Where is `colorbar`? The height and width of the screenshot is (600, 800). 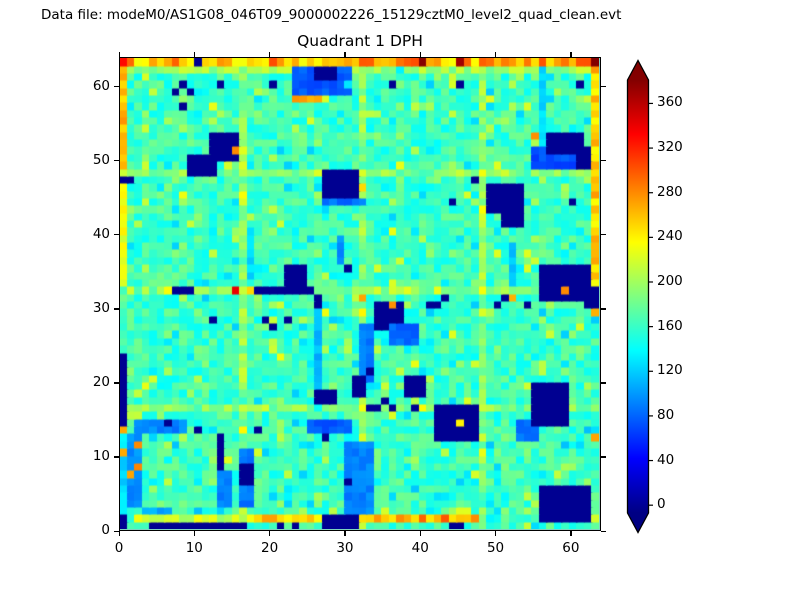
colorbar is located at coordinates (639, 296).